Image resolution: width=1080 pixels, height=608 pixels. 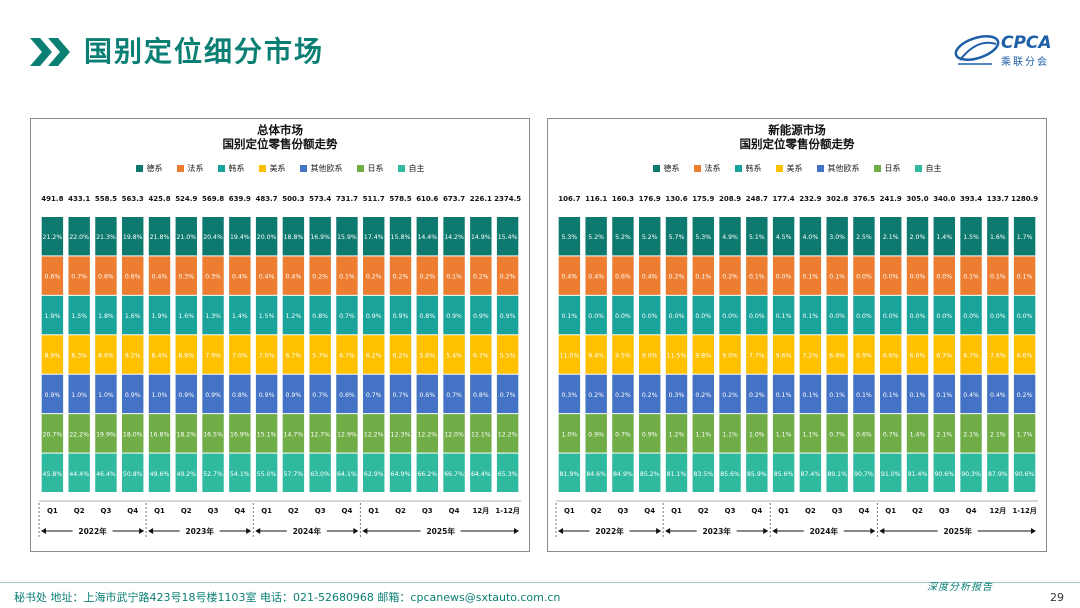 I want to click on data-label: 64.4%, so click(x=481, y=474).